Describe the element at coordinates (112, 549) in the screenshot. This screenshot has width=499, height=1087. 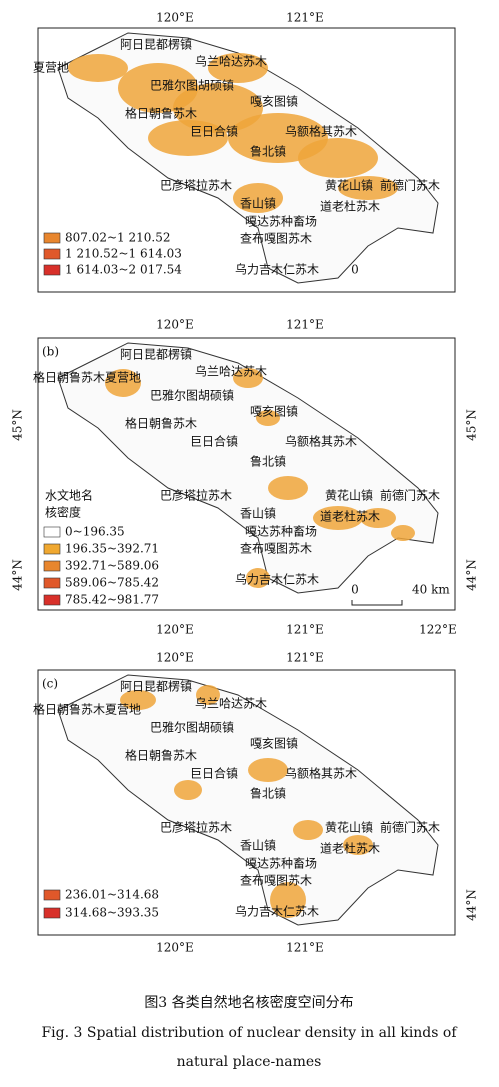
I see `legend-label: 196.35~392.71` at that location.